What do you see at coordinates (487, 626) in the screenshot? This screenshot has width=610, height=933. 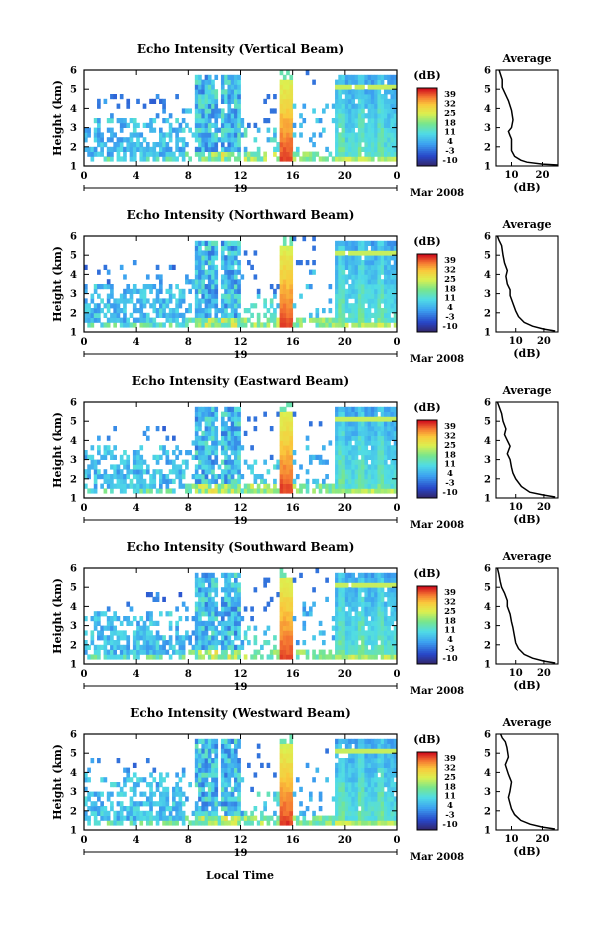 I see `average-y-tick-label: 3` at bounding box center [487, 626].